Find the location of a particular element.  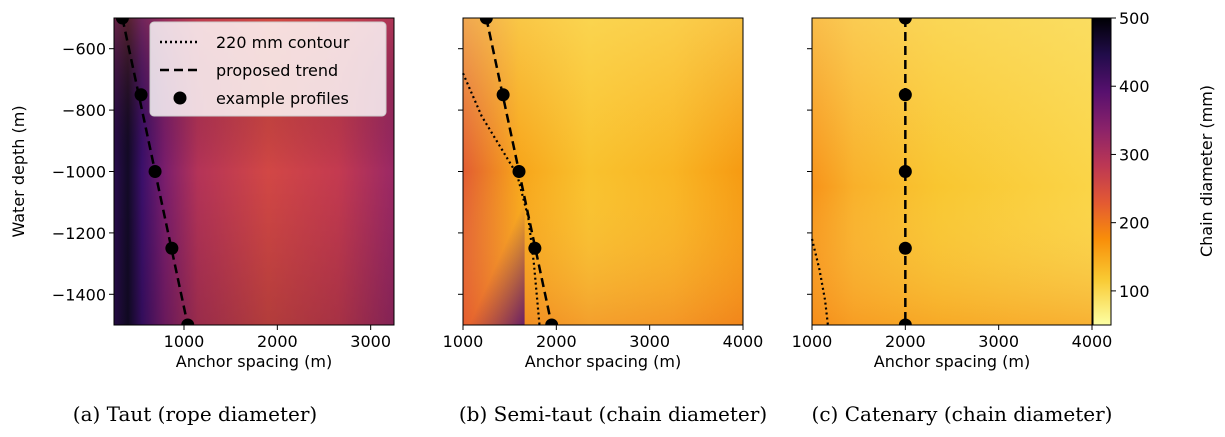

colorbar-tick-label: 300 is located at coordinates (1134, 154).